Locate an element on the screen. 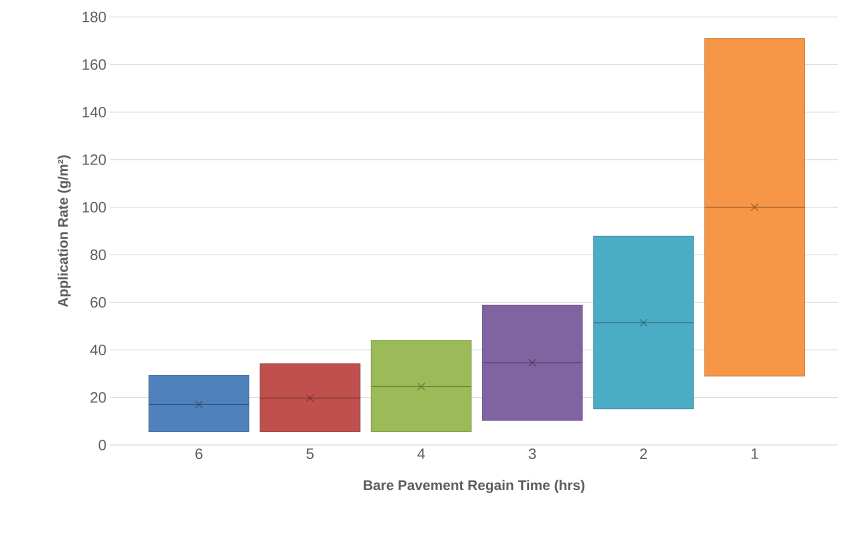 This screenshot has width=841, height=548. x-axis-title: Bare Pavement Regain Time (hrs) is located at coordinates (474, 486).